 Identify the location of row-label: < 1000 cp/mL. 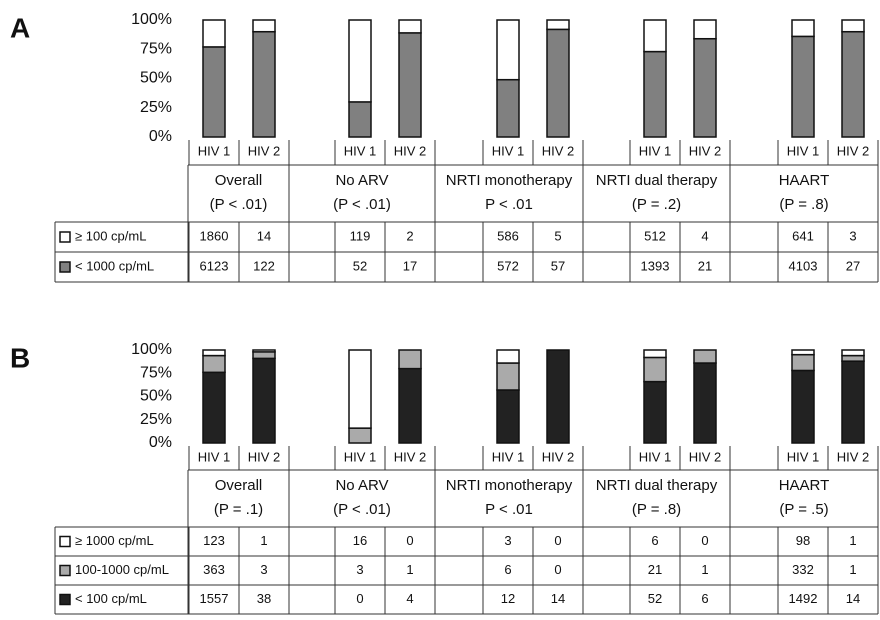
(114, 265).